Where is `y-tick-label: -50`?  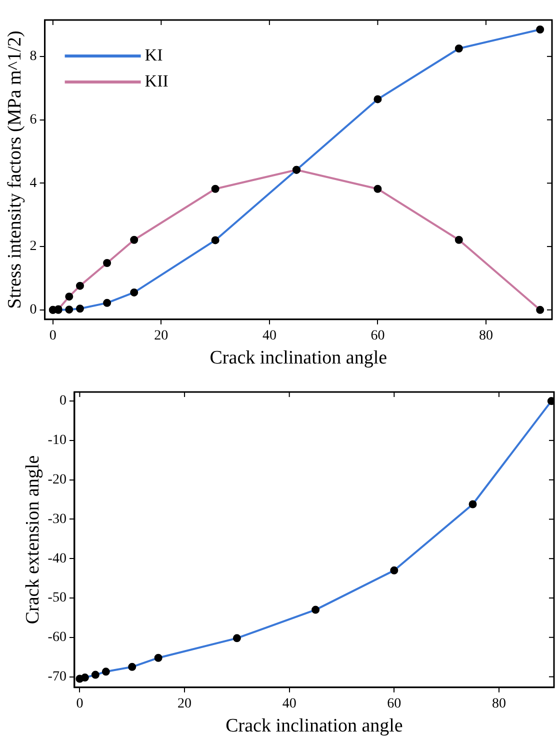
y-tick-label: -50 is located at coordinates (57, 598).